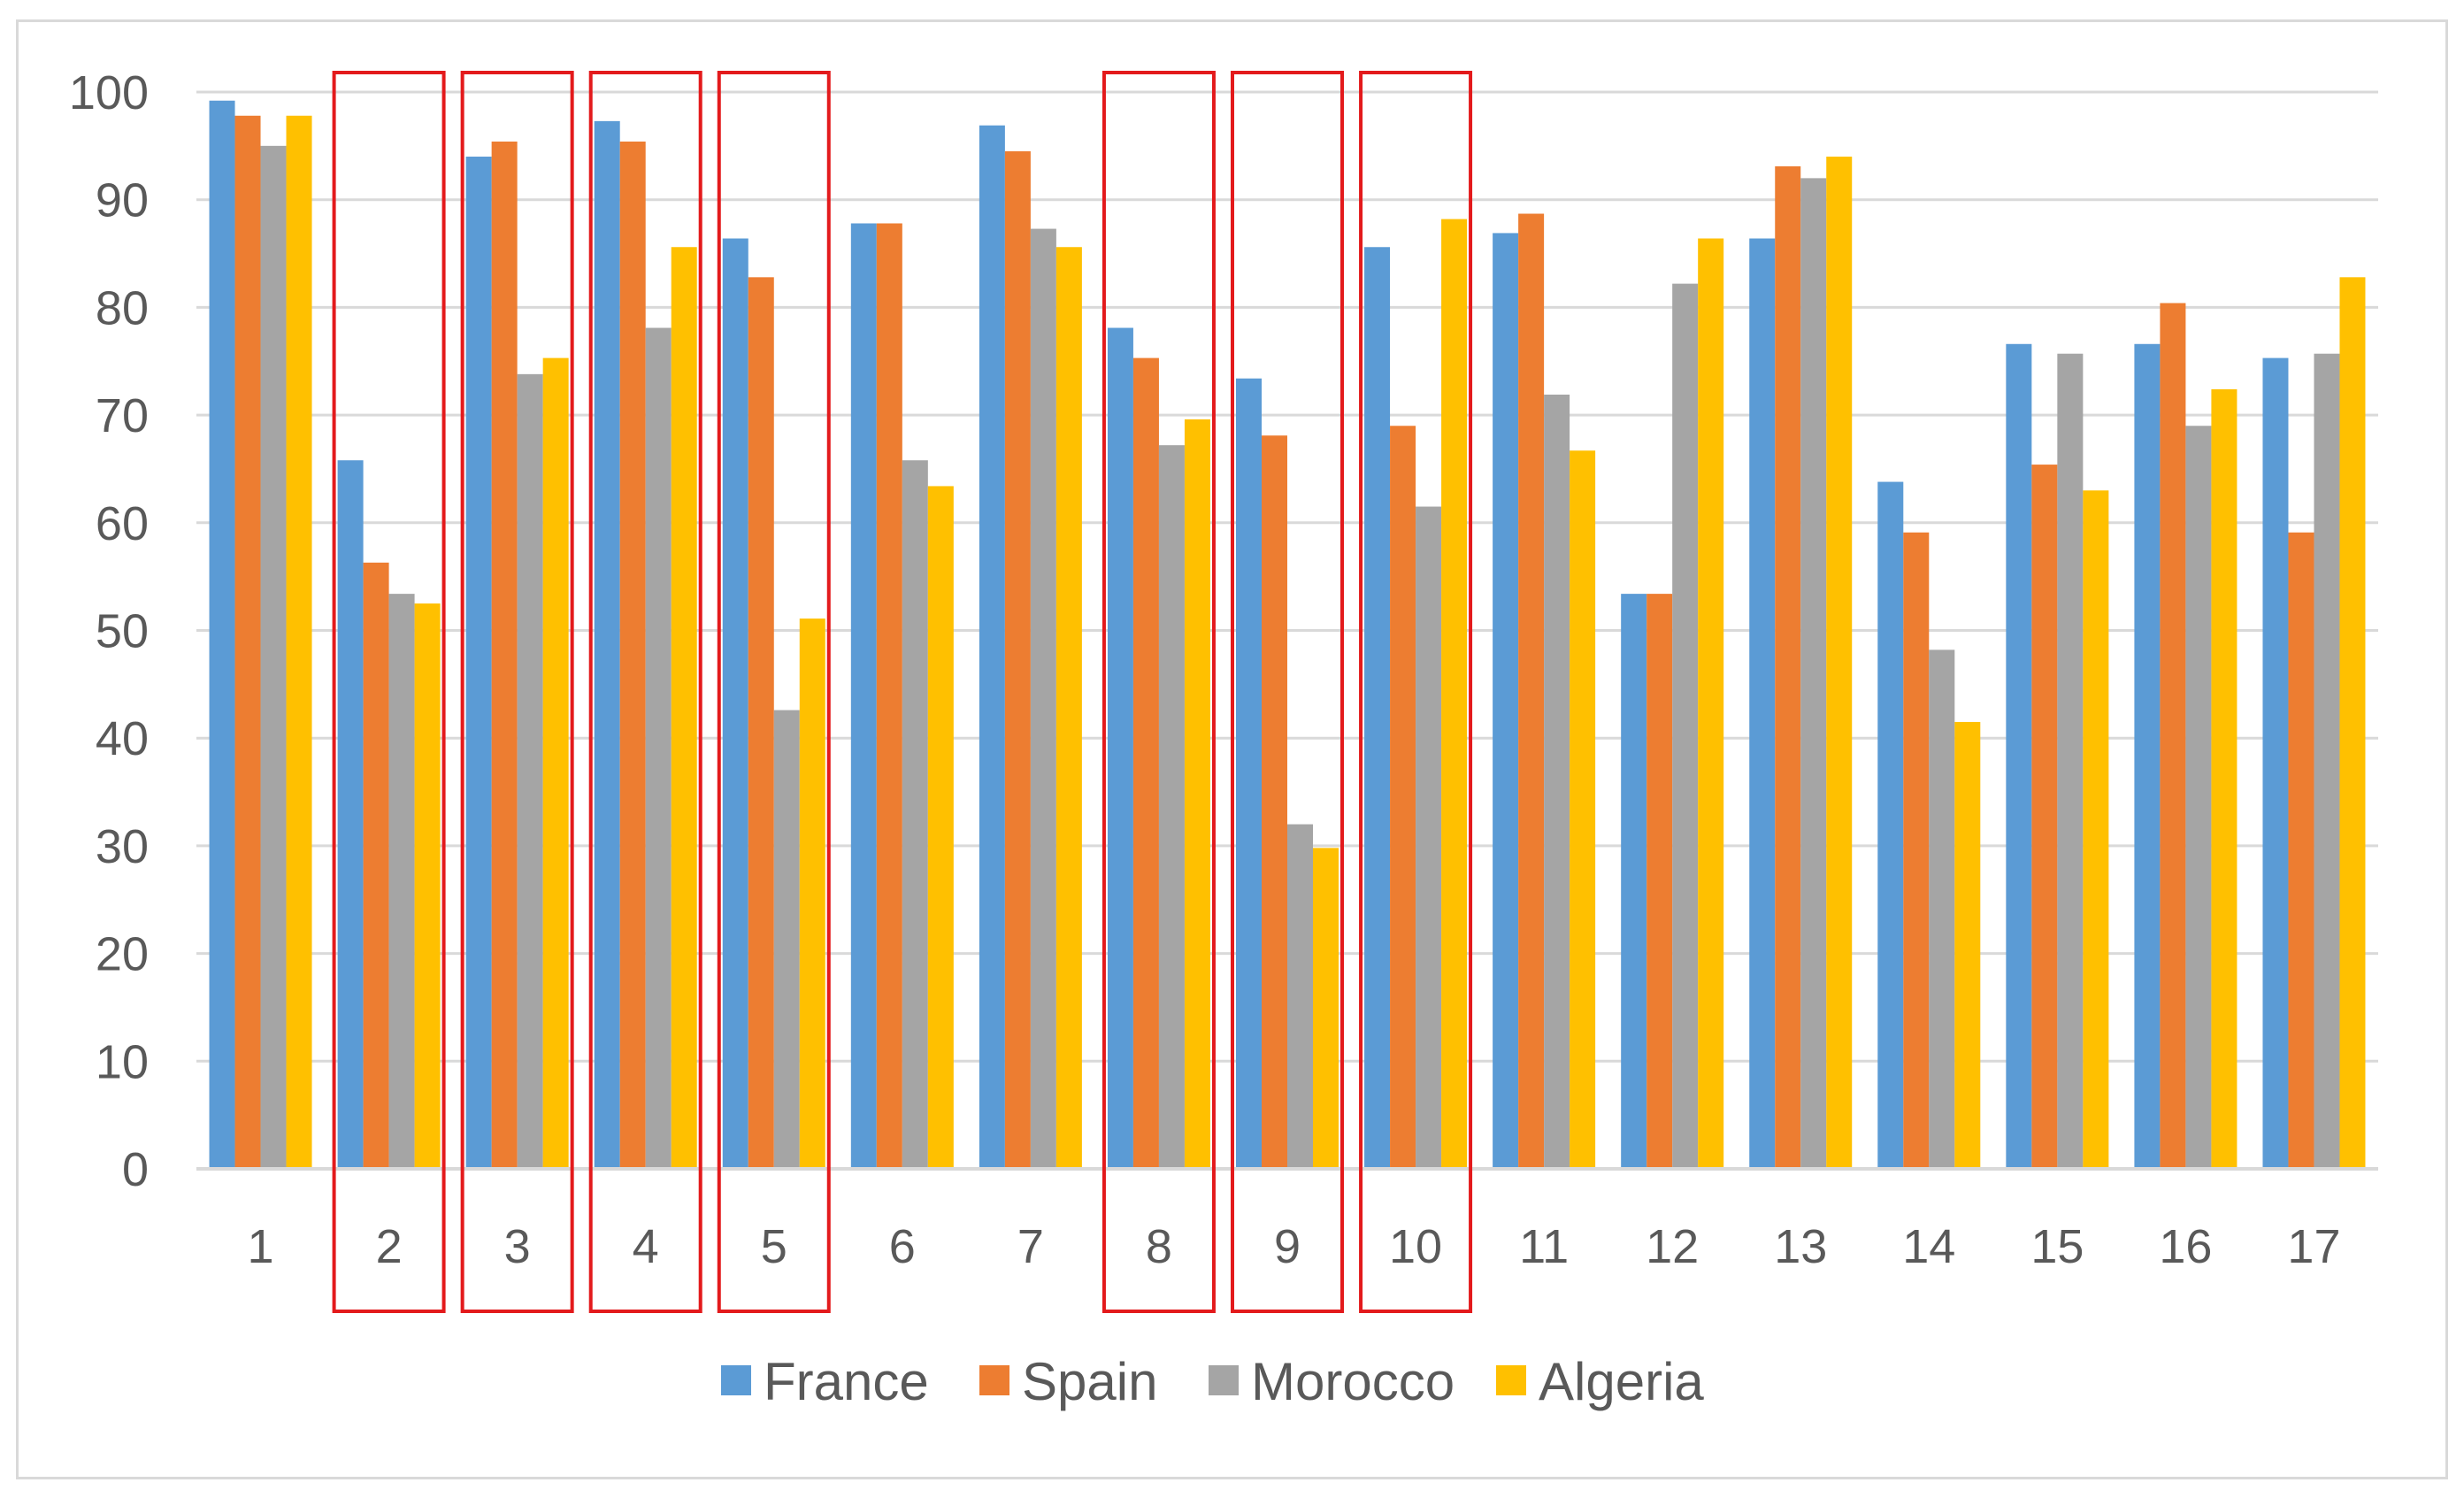 The height and width of the screenshot is (1498, 2464). Describe the element at coordinates (2313, 1246) in the screenshot. I see `x-tick-label-17: 17` at that location.